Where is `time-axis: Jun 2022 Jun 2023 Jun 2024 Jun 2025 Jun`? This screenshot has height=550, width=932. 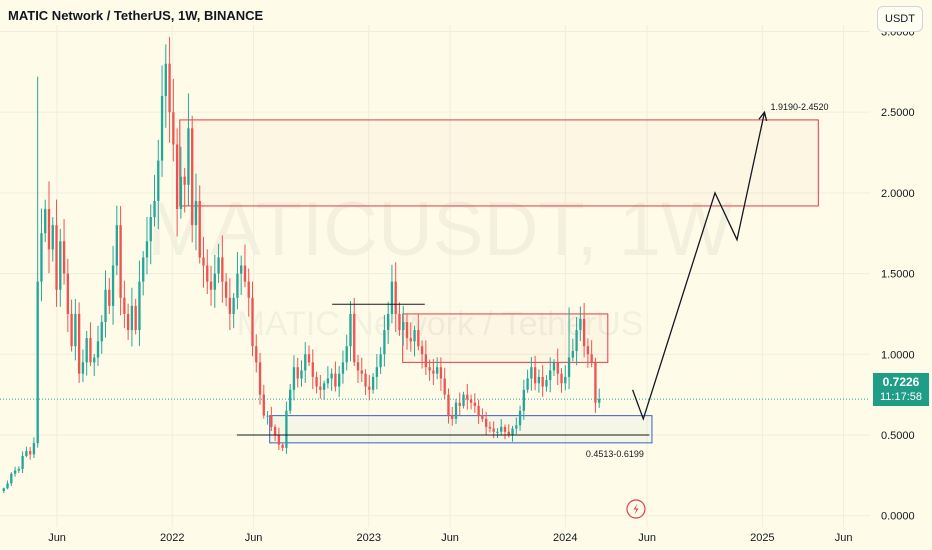 time-axis: Jun 2022 Jun 2023 Jun 2024 Jun 2025 Jun is located at coordinates (450, 538).